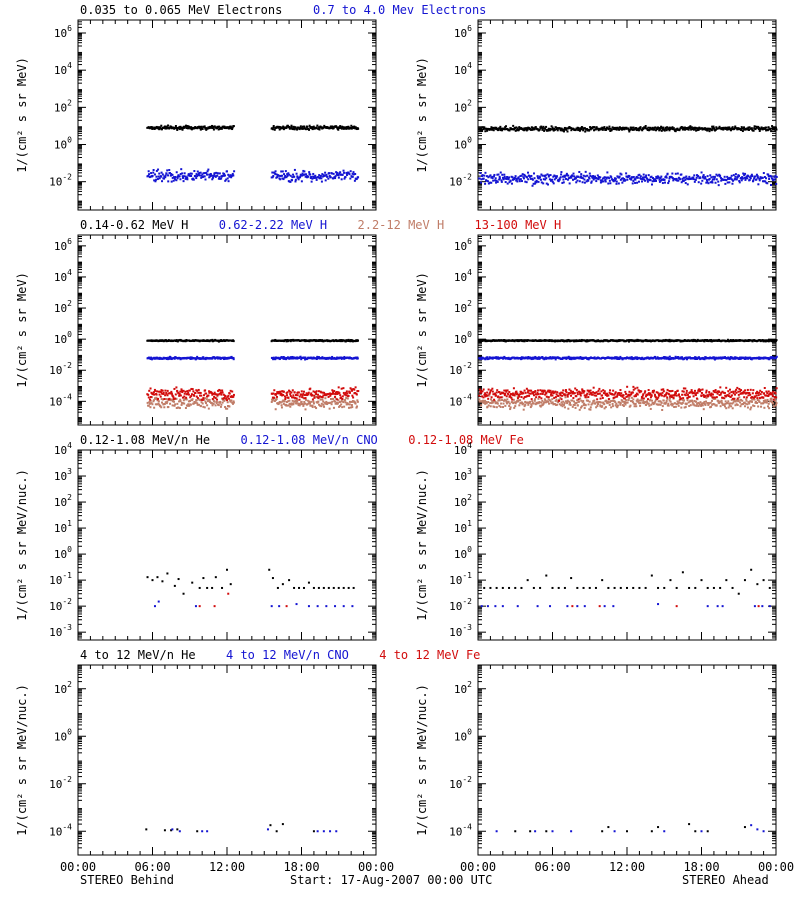 This screenshot has height=900, width=800. What do you see at coordinates (399, 10) in the screenshot?
I see `legend-label: 0.7 to 4.0 Mev Electrons` at bounding box center [399, 10].